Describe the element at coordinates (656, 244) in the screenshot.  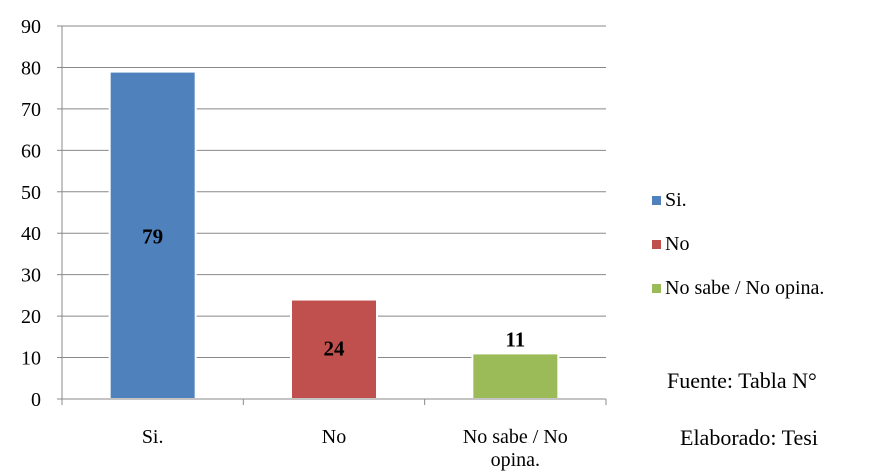
I see `legend-swatch-no` at that location.